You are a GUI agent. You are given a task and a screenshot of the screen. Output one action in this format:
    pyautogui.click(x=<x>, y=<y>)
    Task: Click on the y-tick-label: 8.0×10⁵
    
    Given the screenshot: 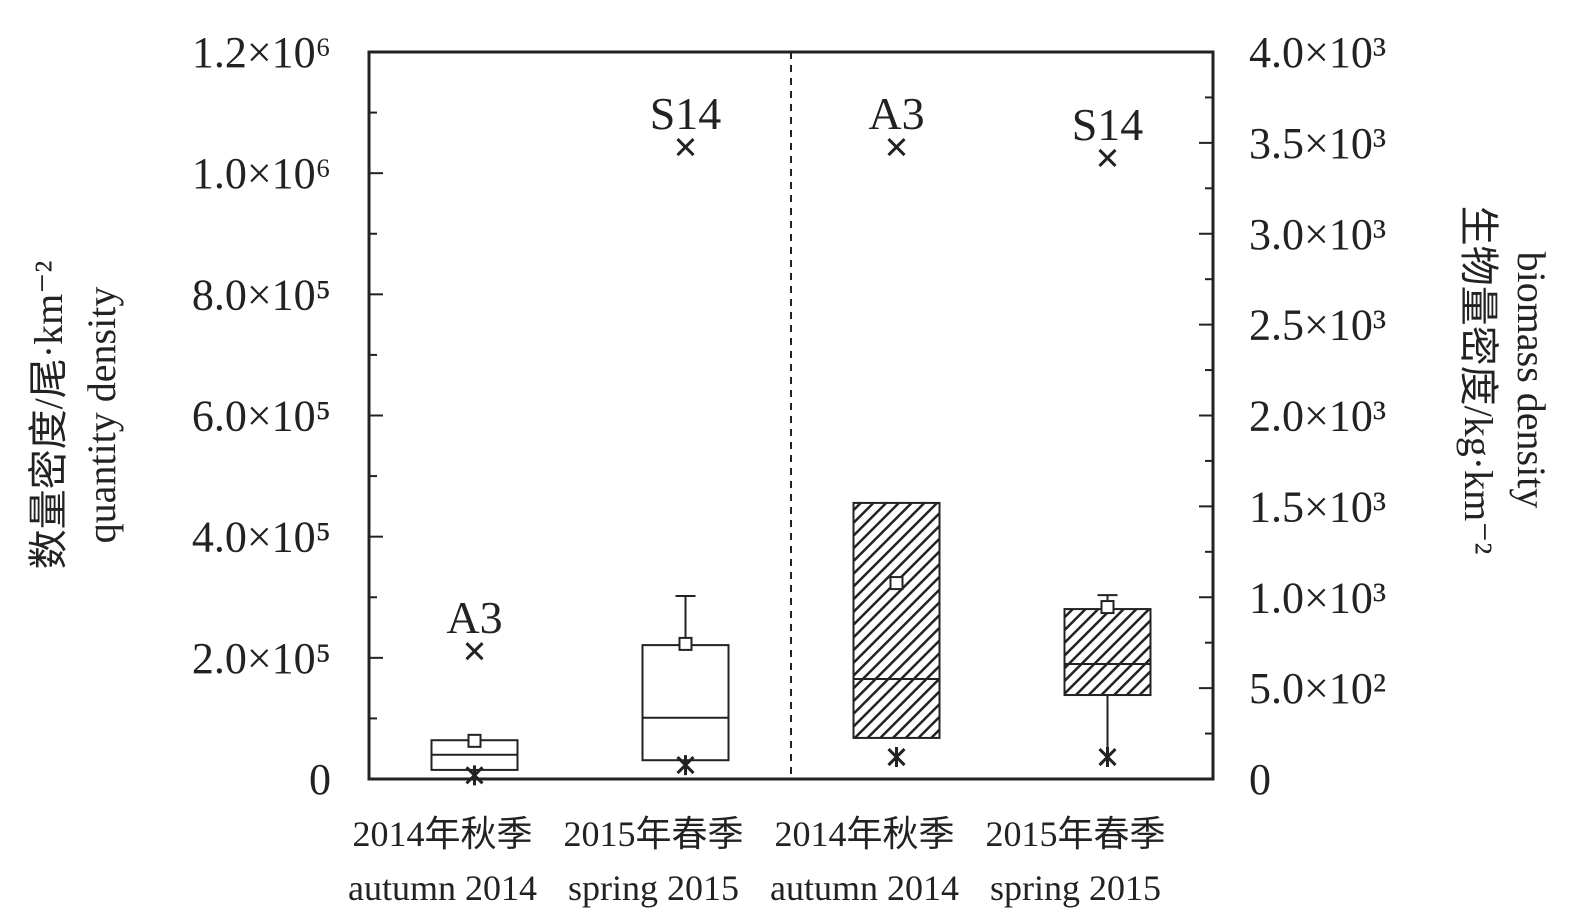 What is the action you would take?
    pyautogui.click(x=261, y=294)
    